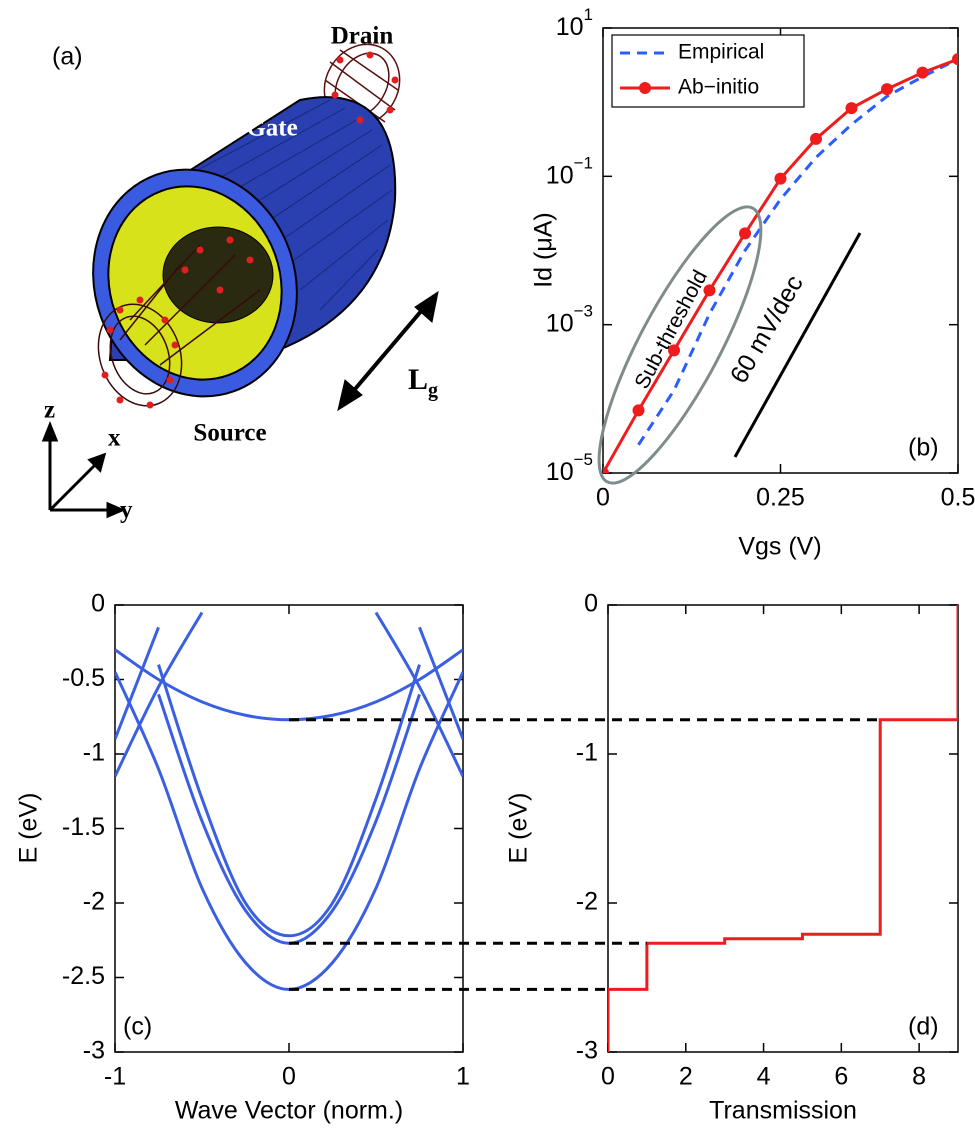  What do you see at coordinates (958, 498) in the screenshot?
I see `x-tick-label: 0.5` at bounding box center [958, 498].